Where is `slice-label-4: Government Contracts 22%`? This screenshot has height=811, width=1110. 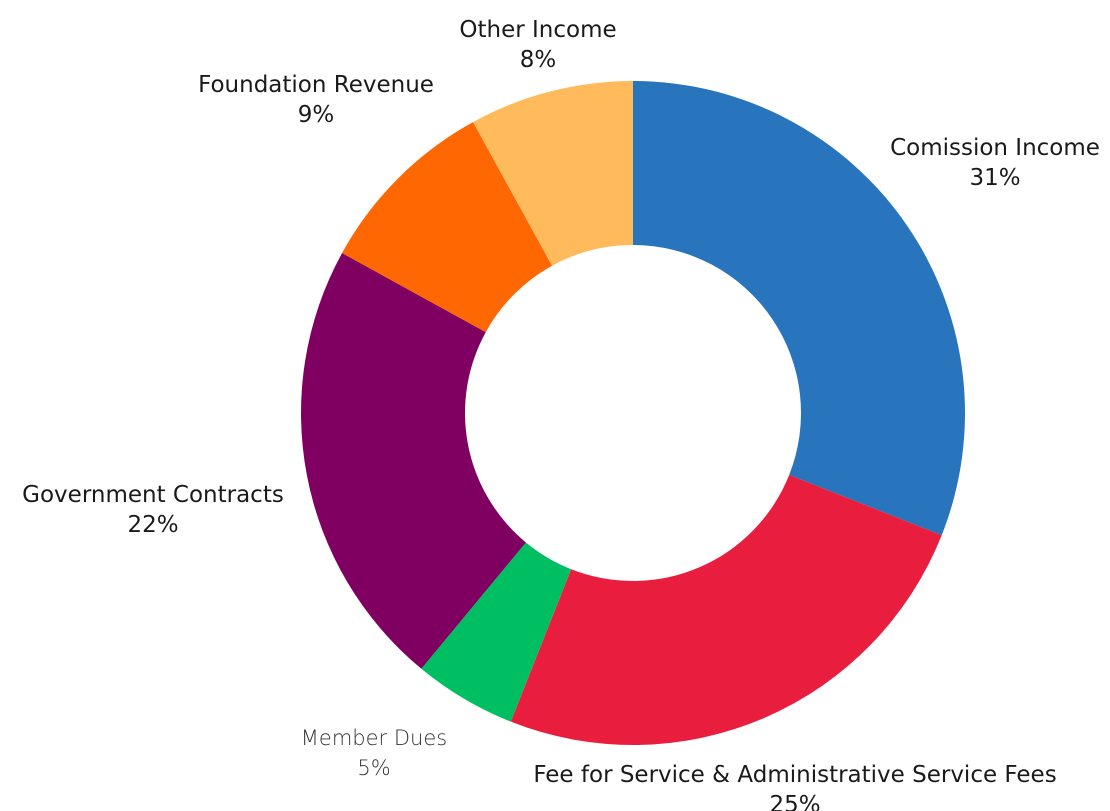 slice-label-4: Government Contracts 22% is located at coordinates (153, 510).